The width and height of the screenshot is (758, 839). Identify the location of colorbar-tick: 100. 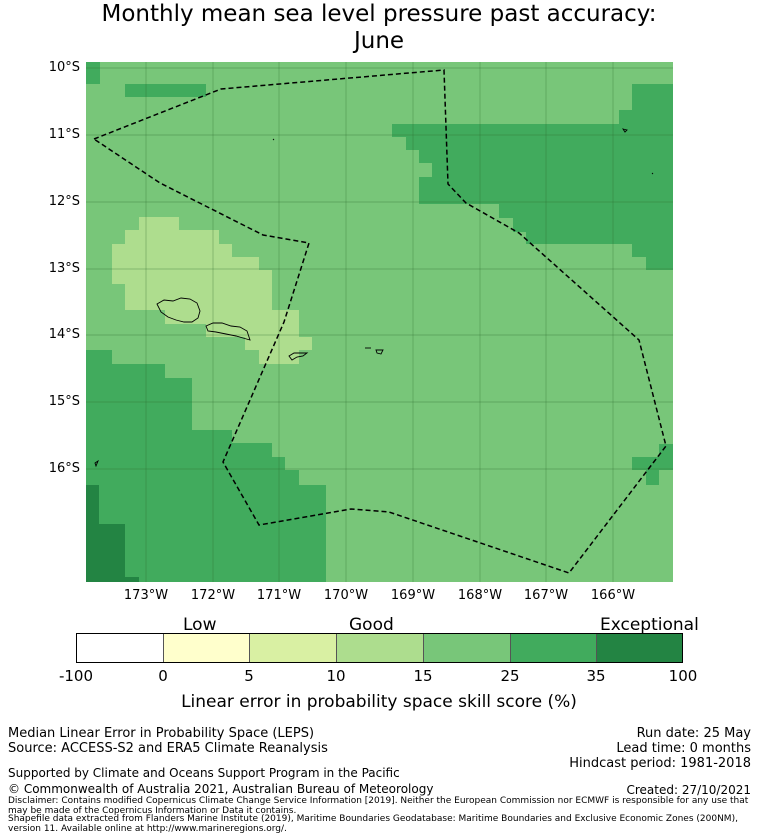
(683, 676).